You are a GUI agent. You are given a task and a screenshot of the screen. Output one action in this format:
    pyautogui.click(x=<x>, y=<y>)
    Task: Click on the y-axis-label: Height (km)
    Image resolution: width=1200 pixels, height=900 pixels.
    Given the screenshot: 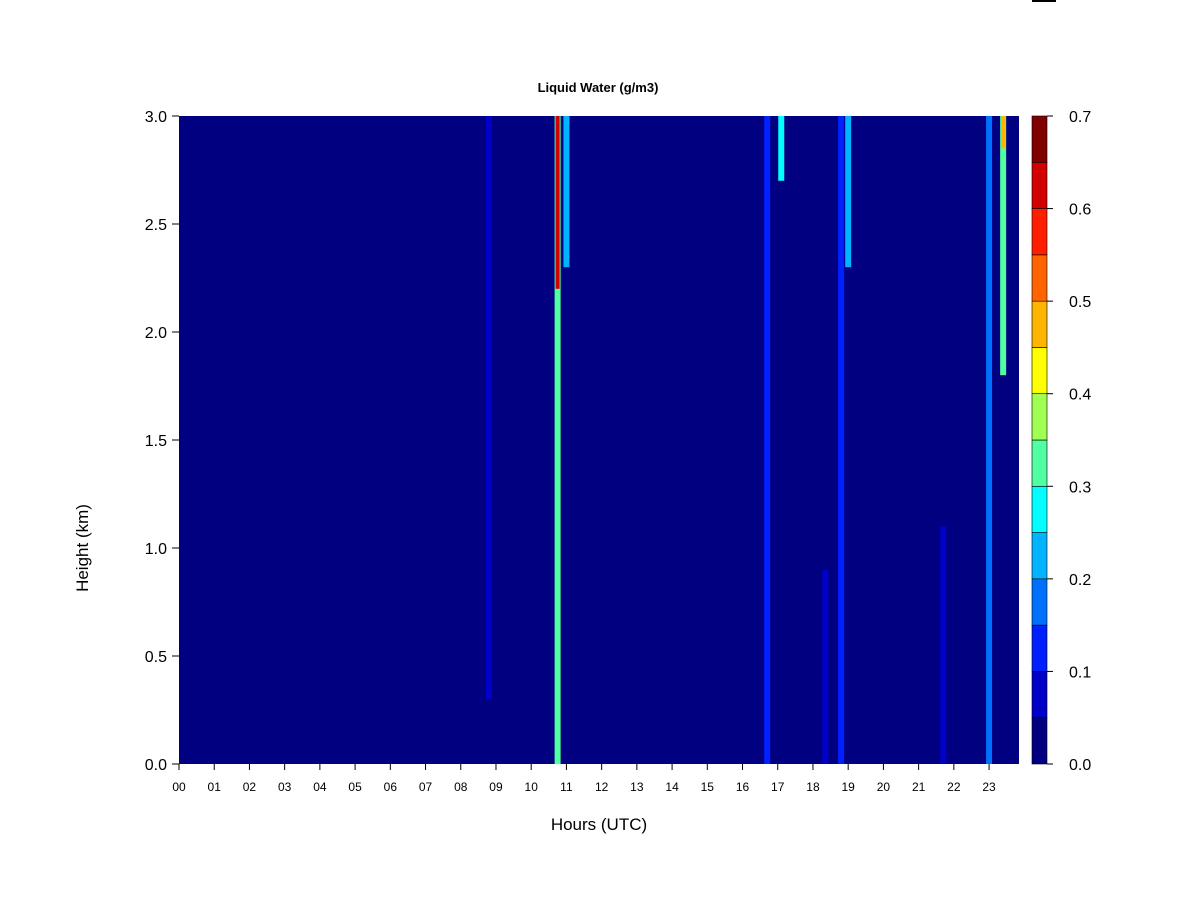 What is the action you would take?
    pyautogui.click(x=82, y=548)
    